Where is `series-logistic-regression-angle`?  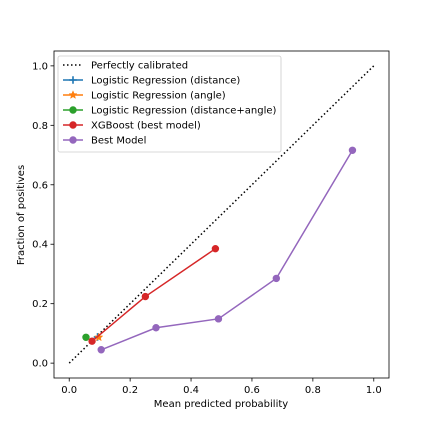
series-logistic-regression-angle is located at coordinates (99, 337).